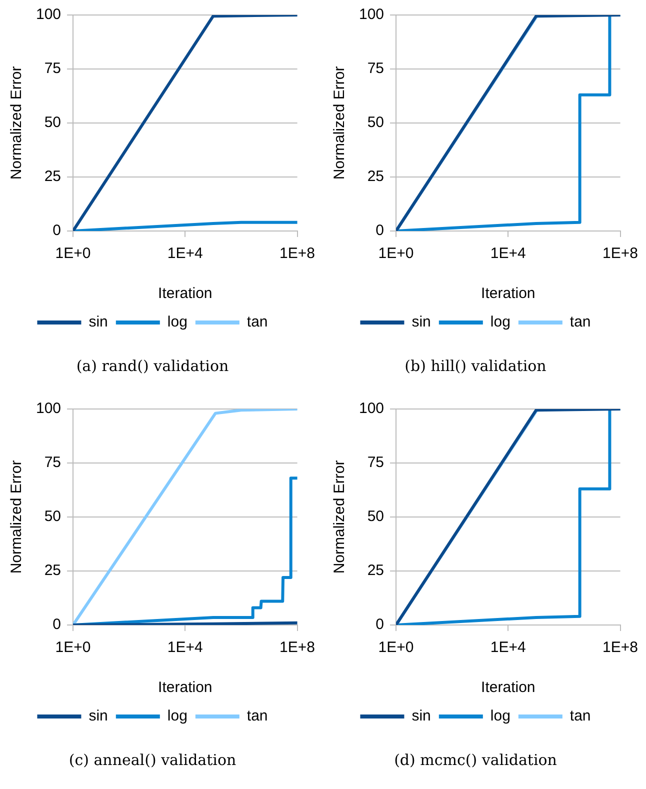 This screenshot has height=789, width=646. I want to click on text: (d) mcmc() validation, so click(476, 759).